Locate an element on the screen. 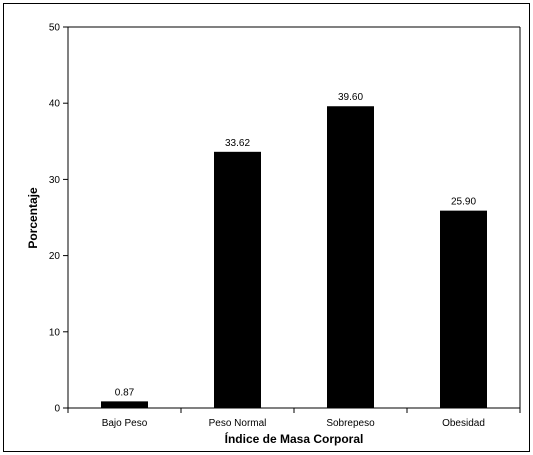  data-label: 39.60 is located at coordinates (350, 97).